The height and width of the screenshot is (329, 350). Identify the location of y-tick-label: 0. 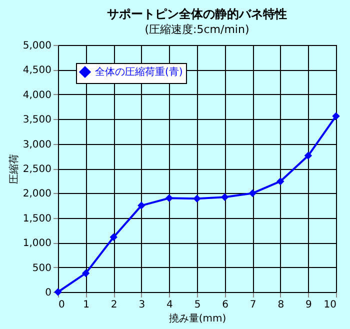
(48, 293).